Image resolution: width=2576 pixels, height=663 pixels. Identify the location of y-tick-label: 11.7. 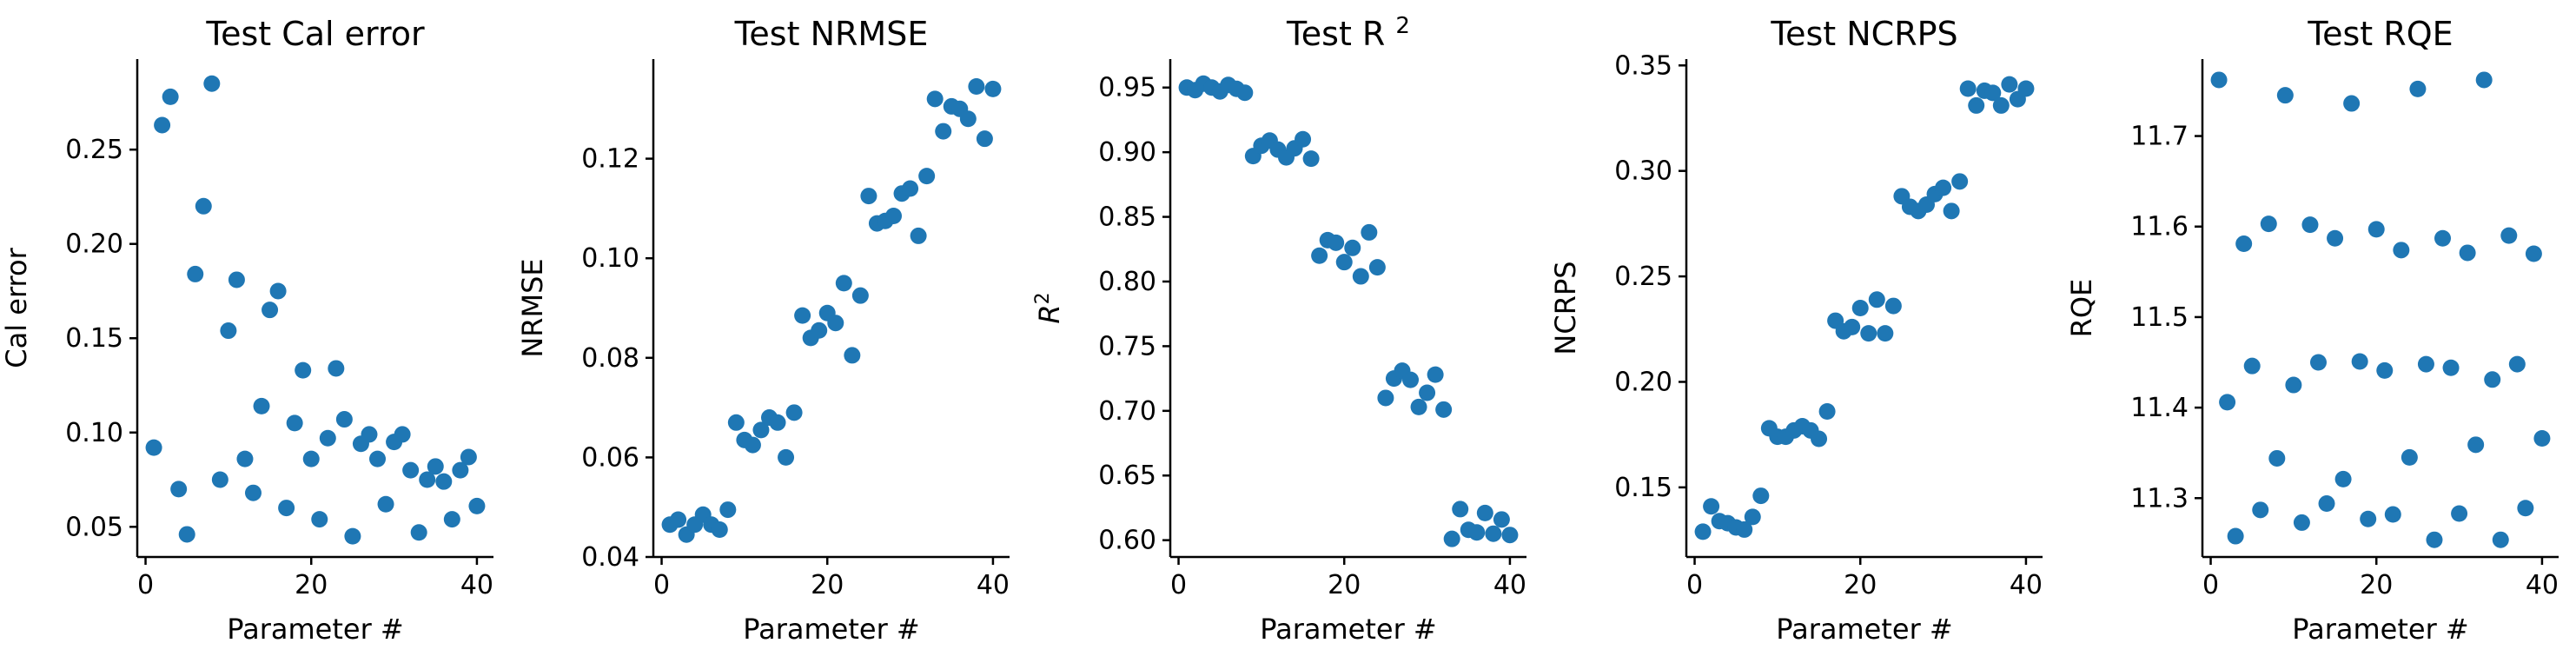
(2159, 137).